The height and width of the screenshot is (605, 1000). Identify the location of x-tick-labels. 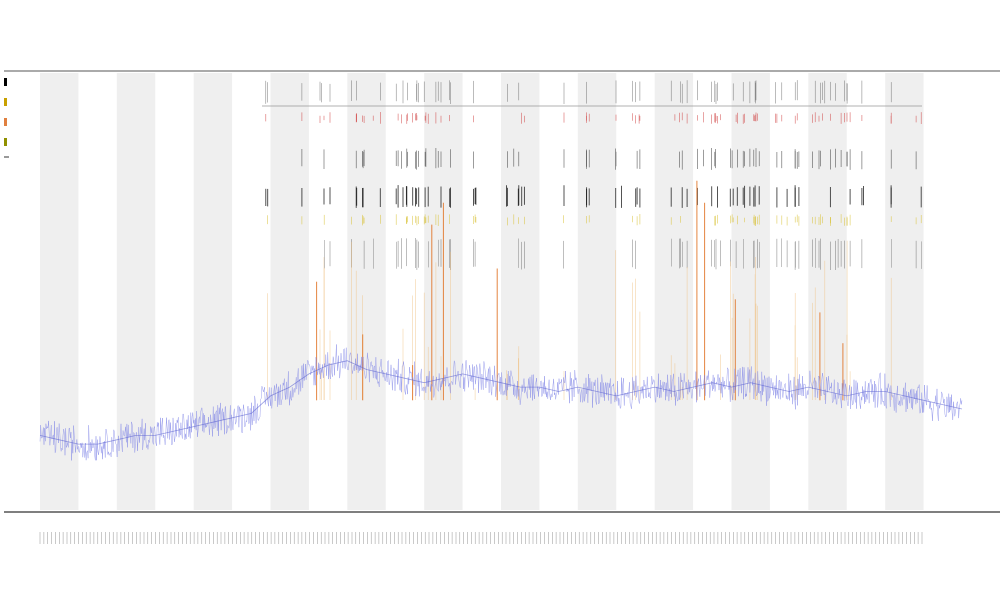
(481, 538).